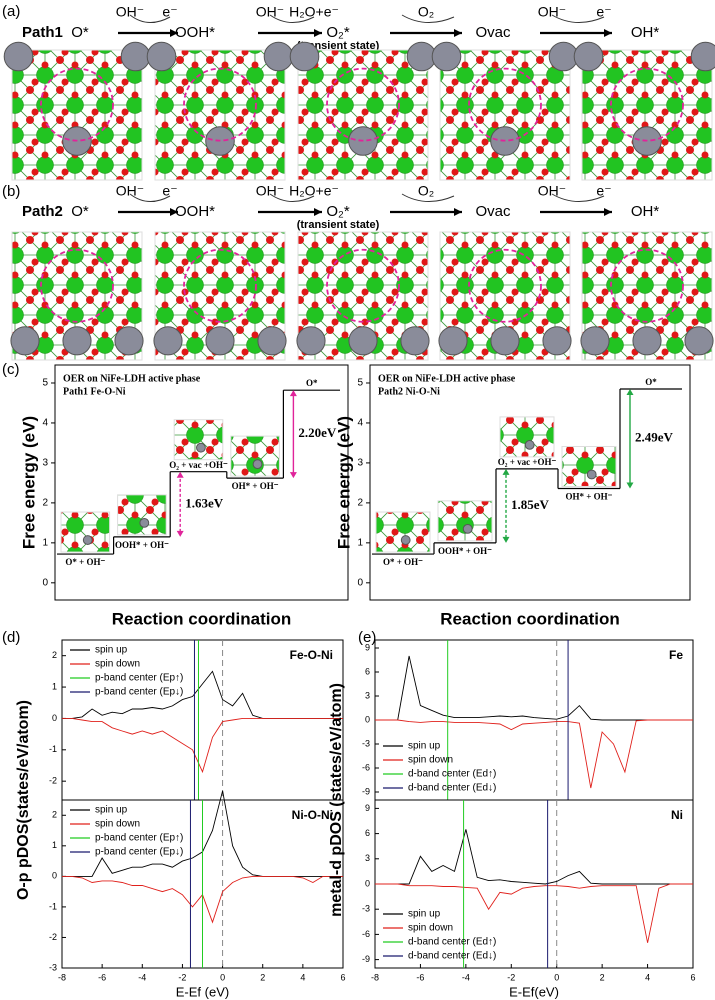 This screenshot has width=715, height=1000. What do you see at coordinates (169, 191) in the screenshot?
I see `arrow-label: e⁻` at bounding box center [169, 191].